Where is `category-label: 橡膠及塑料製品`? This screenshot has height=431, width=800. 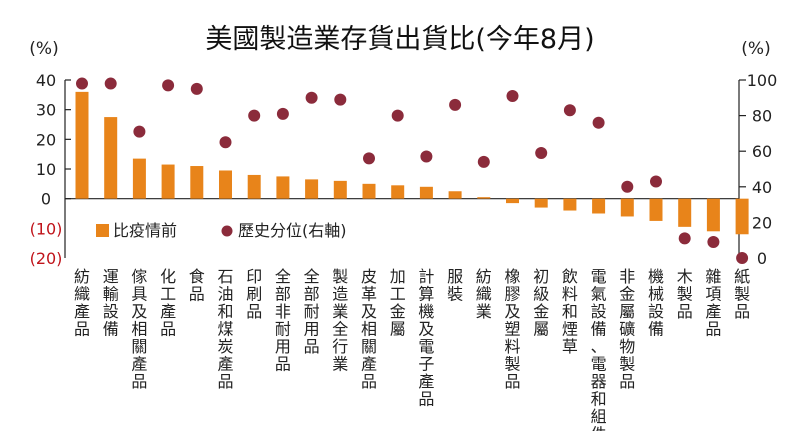
category-label: 橡膠及塑料製品 is located at coordinates (512, 329).